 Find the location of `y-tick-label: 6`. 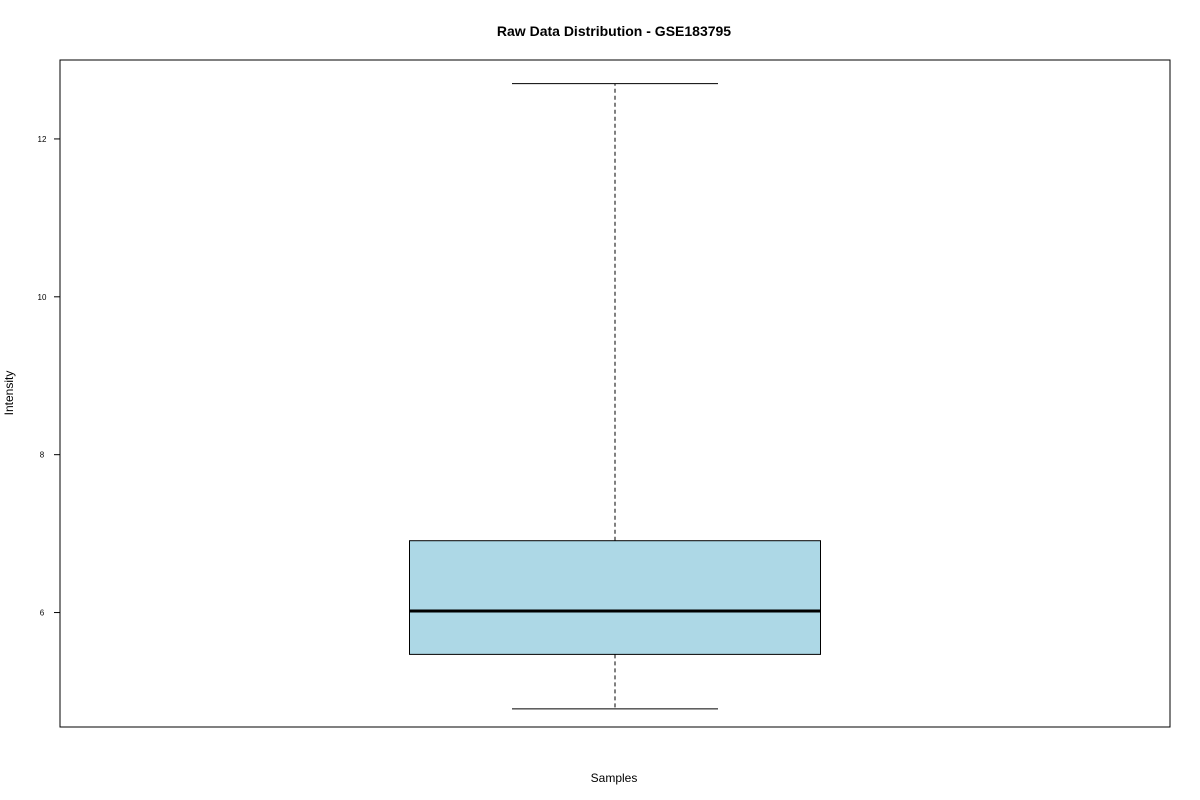

y-tick-label: 6 is located at coordinates (42, 613).